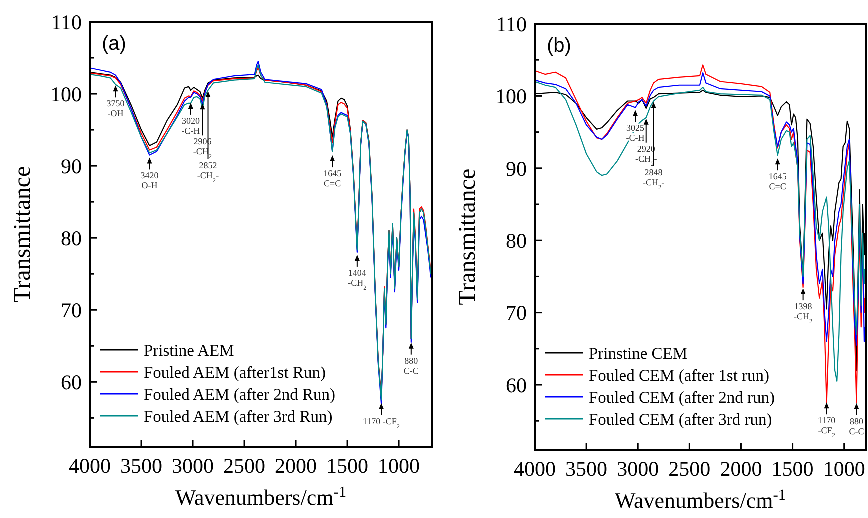  I want to click on legend-label: Prinstine CEM, so click(638, 353).